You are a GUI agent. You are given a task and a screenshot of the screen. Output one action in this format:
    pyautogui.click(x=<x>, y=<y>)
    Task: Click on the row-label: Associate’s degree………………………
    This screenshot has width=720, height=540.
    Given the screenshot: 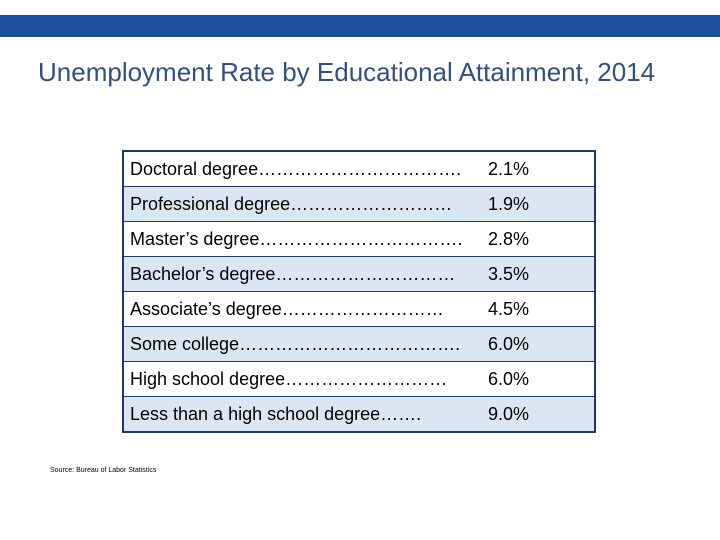 What is the action you would take?
    pyautogui.click(x=305, y=309)
    